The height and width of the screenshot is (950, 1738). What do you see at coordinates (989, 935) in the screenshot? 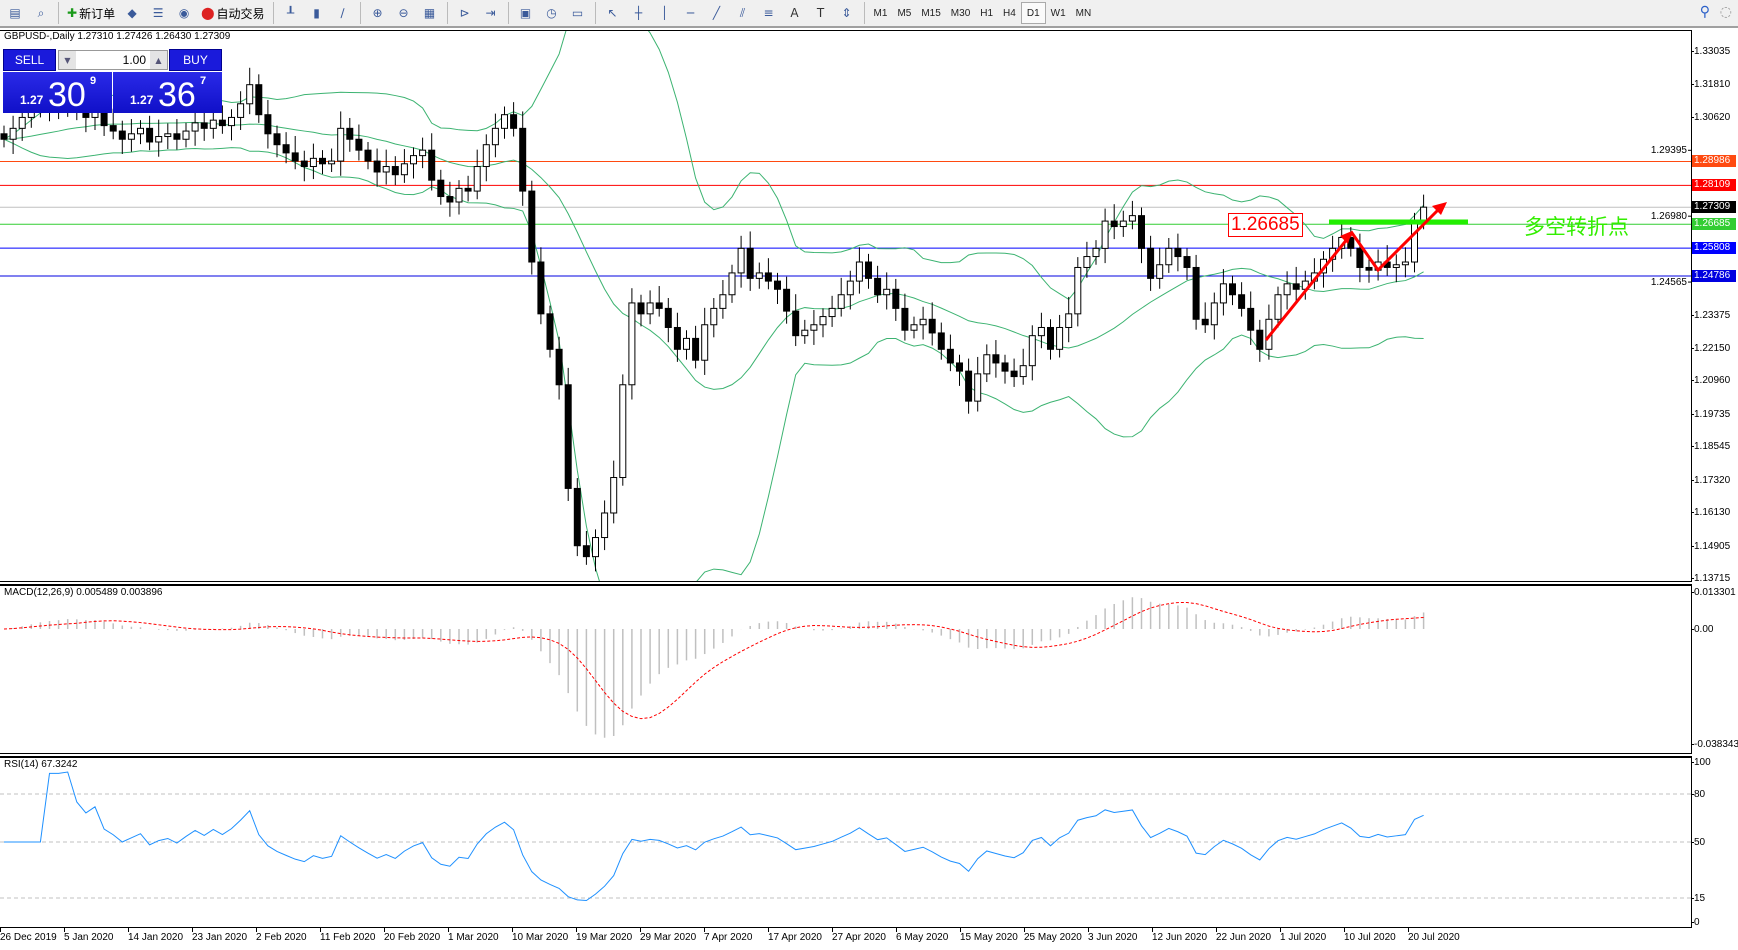
I see `date-tick: 15 May 2020` at bounding box center [989, 935].